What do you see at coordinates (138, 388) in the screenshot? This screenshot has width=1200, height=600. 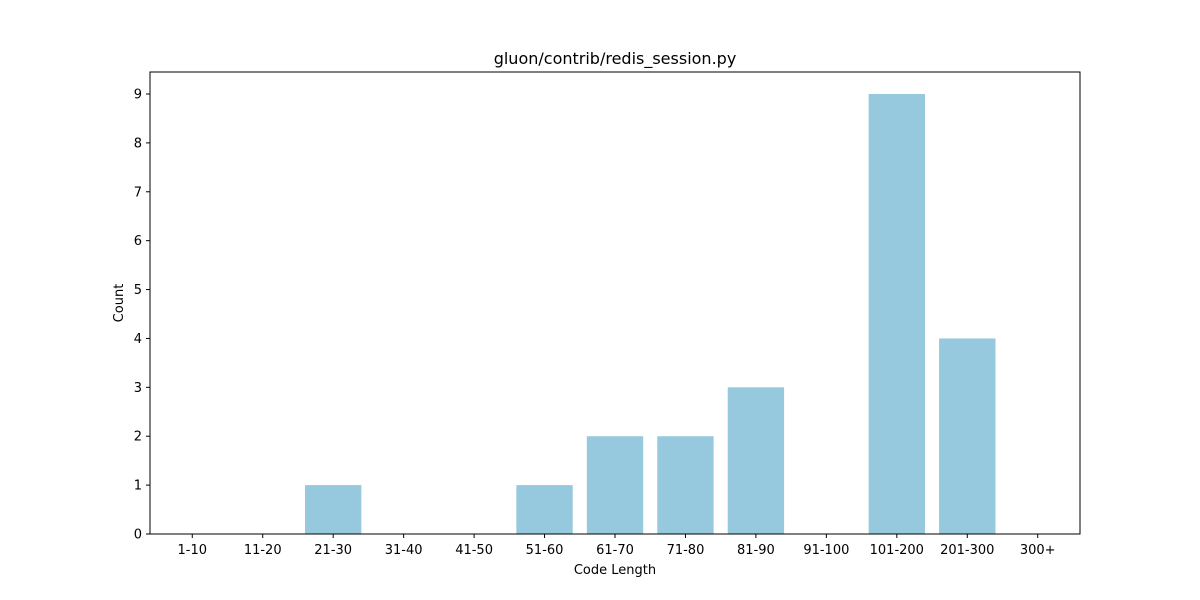 I see `y-tick-label: 3` at bounding box center [138, 388].